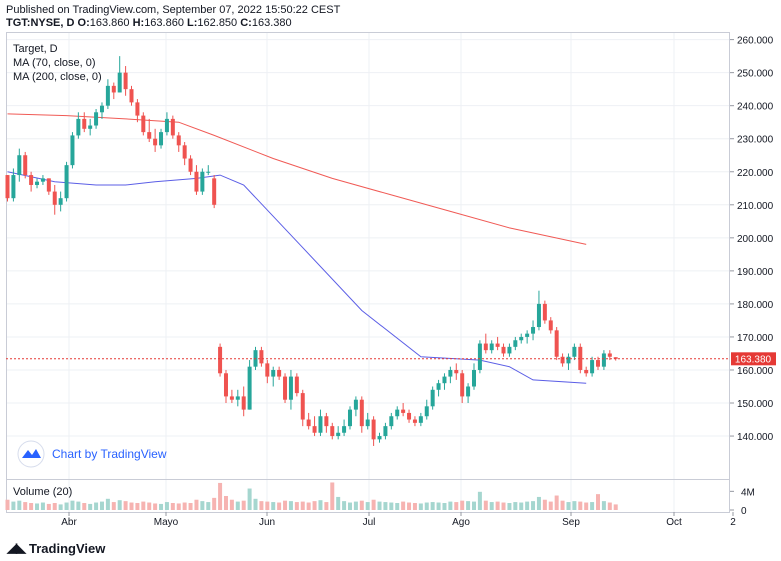  What do you see at coordinates (56, 548) in the screenshot?
I see `footer-brand: ◢◣ TradingView` at bounding box center [56, 548].